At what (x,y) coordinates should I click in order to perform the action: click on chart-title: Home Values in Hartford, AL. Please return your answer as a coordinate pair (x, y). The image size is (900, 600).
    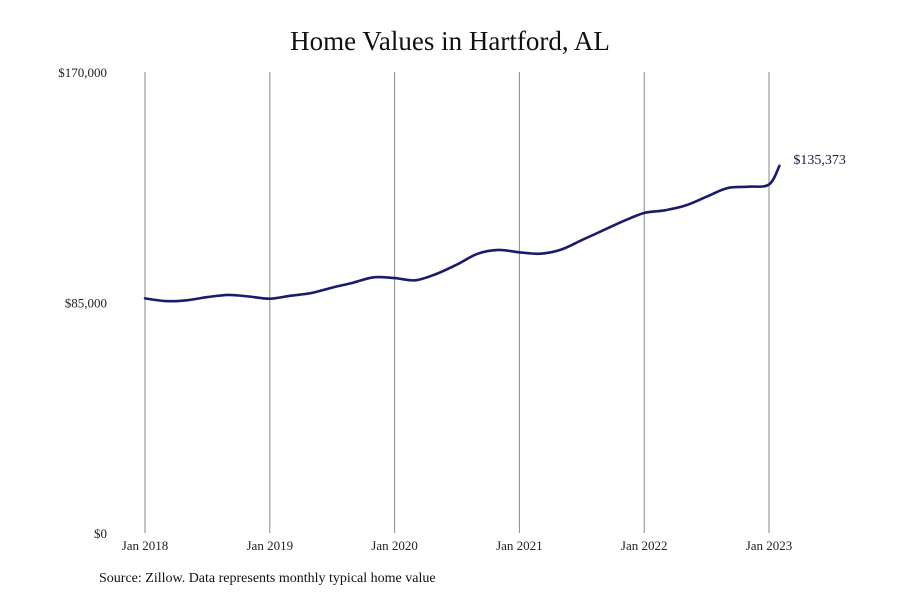
    Looking at the image, I should click on (450, 41).